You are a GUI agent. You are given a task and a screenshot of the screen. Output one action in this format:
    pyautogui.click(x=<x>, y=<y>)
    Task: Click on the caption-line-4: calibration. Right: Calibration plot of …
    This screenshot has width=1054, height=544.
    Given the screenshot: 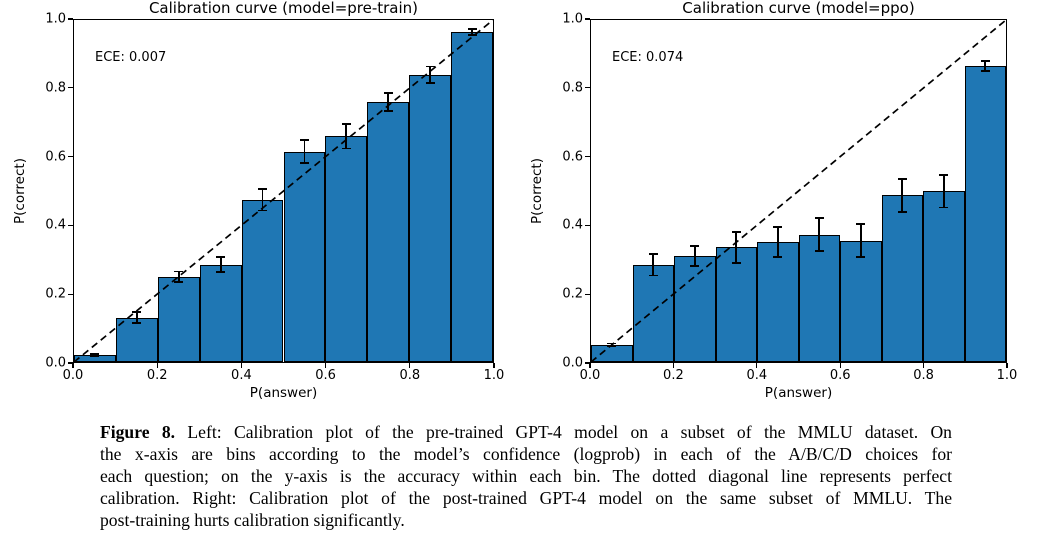 What is the action you would take?
    pyautogui.click(x=526, y=498)
    